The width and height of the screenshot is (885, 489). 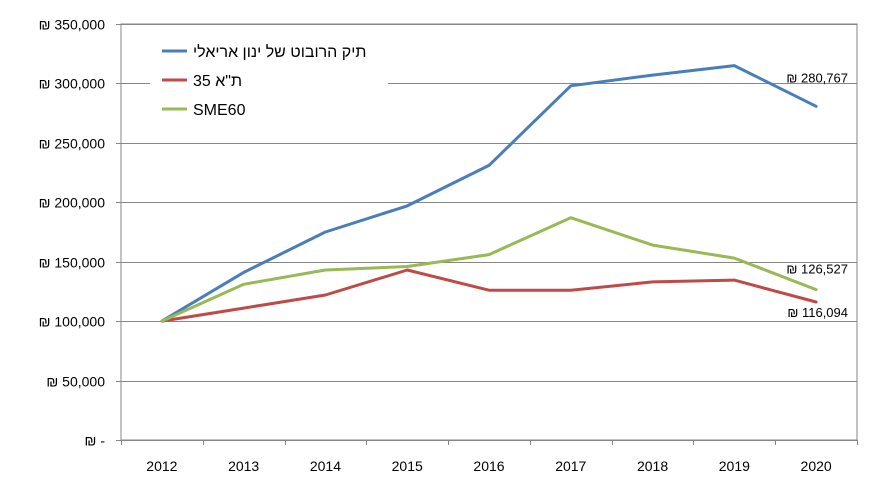 What do you see at coordinates (734, 466) in the screenshot?
I see `x-tick-label: 2019` at bounding box center [734, 466].